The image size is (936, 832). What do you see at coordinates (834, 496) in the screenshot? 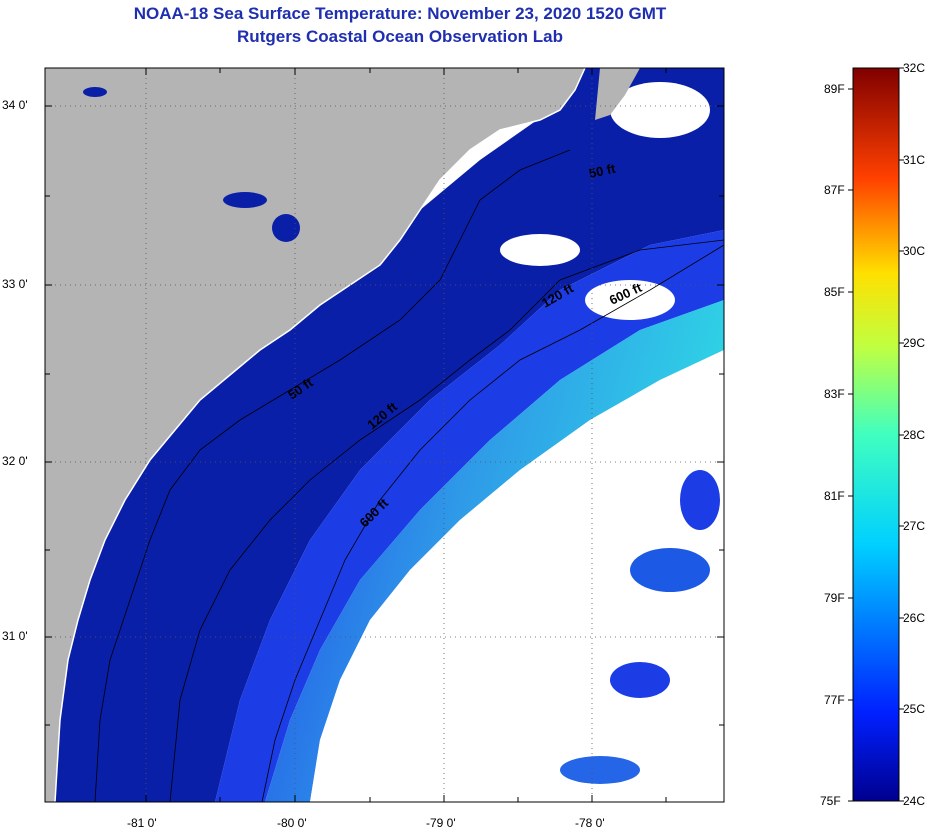
I see `colorbar-f-label: 81F` at bounding box center [834, 496].